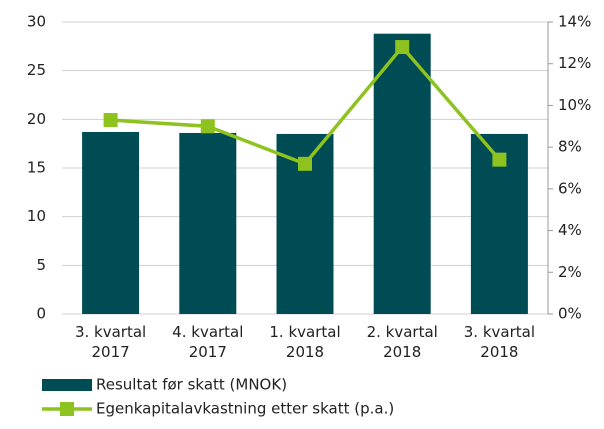  I want to click on y2-tick-label: 8%, so click(570, 147).